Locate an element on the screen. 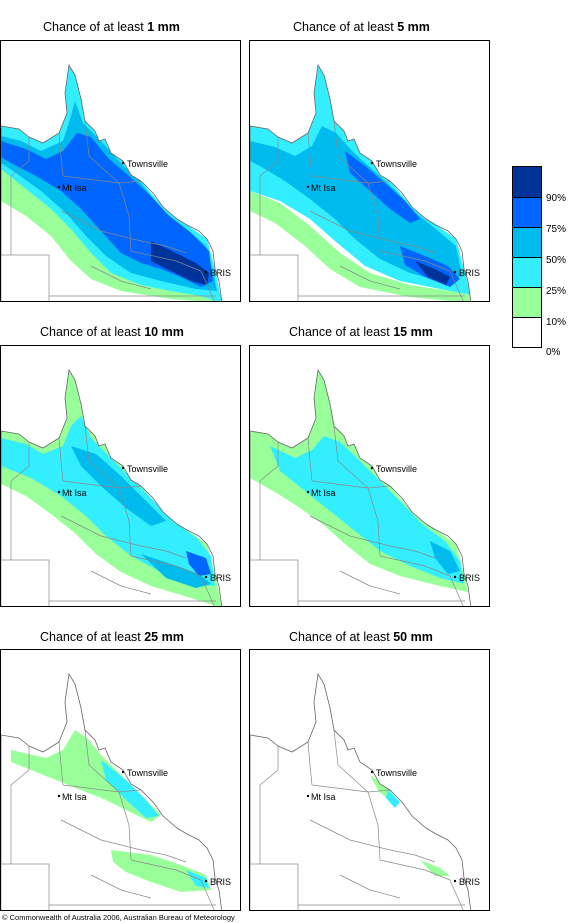  panel-title-15mm: Chance of at least 15 mm is located at coordinates (361, 332).